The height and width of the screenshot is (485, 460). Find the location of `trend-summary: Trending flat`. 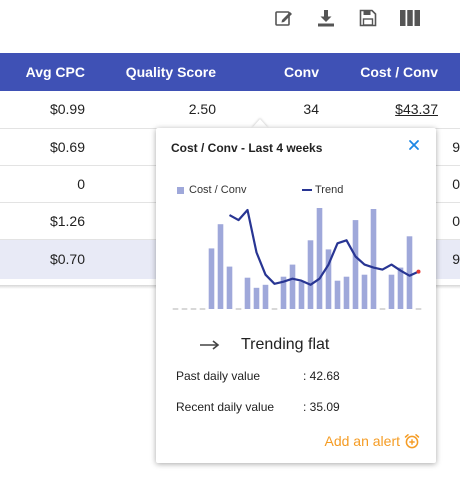

trend-summary: Trending flat is located at coordinates (264, 345).